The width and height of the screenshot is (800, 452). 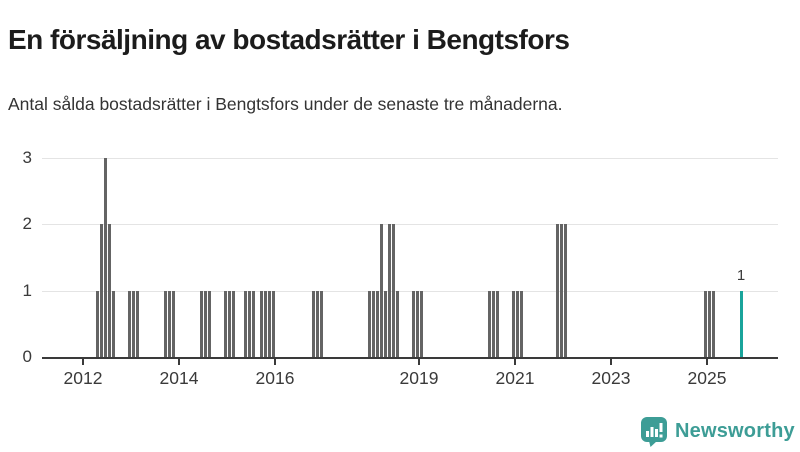 What do you see at coordinates (275, 378) in the screenshot?
I see `x-axis-tick-label: 2016` at bounding box center [275, 378].